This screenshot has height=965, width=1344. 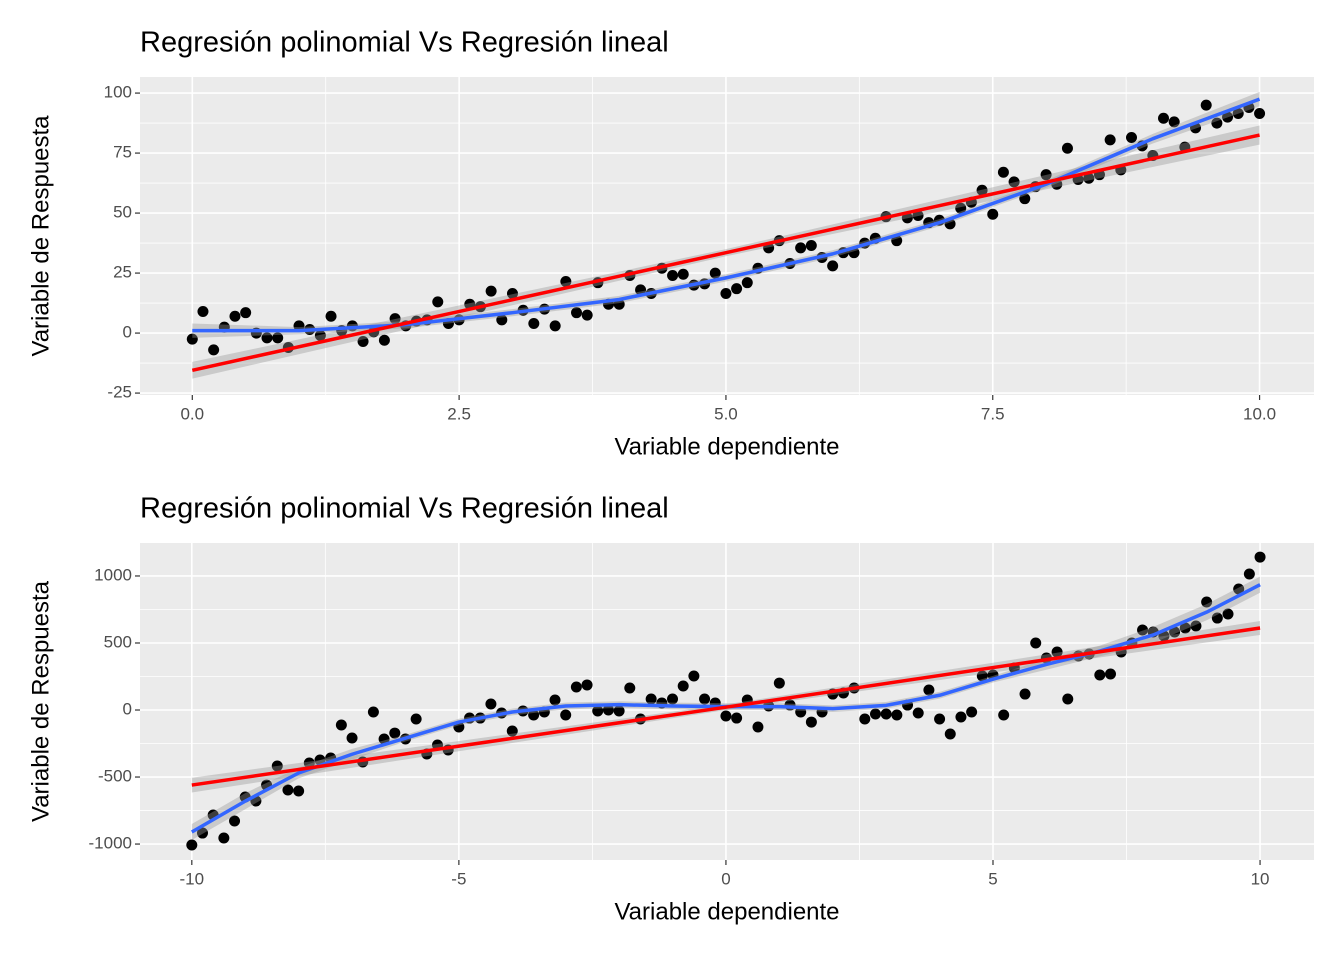 What do you see at coordinates (725, 878) in the screenshot?
I see `x-tick-label: 0` at bounding box center [725, 878].